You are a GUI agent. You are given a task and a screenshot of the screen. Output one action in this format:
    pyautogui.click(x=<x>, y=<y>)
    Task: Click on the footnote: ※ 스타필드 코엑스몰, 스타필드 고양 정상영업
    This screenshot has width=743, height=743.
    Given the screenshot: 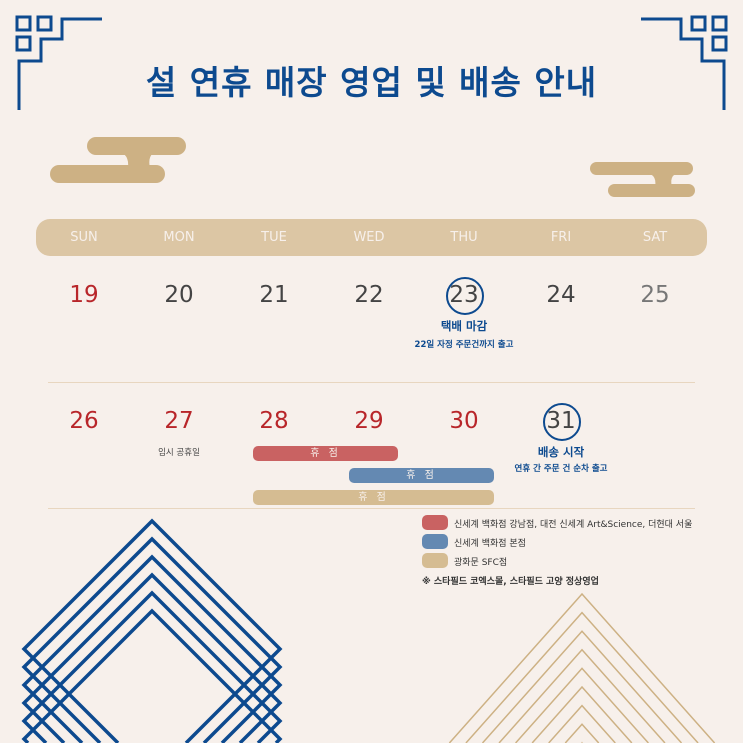 What is the action you would take?
    pyautogui.click(x=510, y=582)
    